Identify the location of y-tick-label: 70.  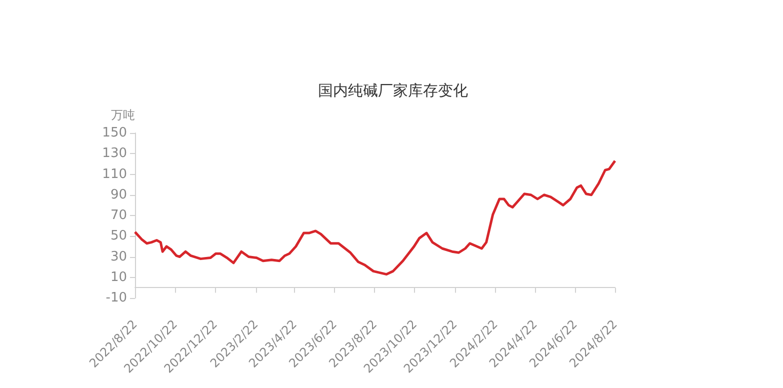
(118, 215).